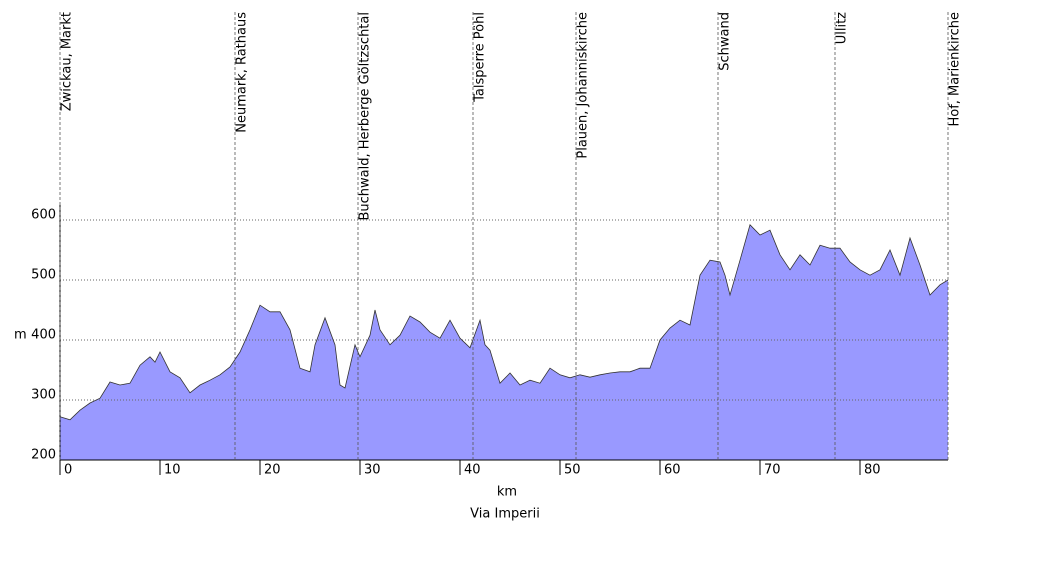 The image size is (1049, 564). I want to click on waypoint-label: Buchwald, Herberge Göltzschtal, so click(365, 116).